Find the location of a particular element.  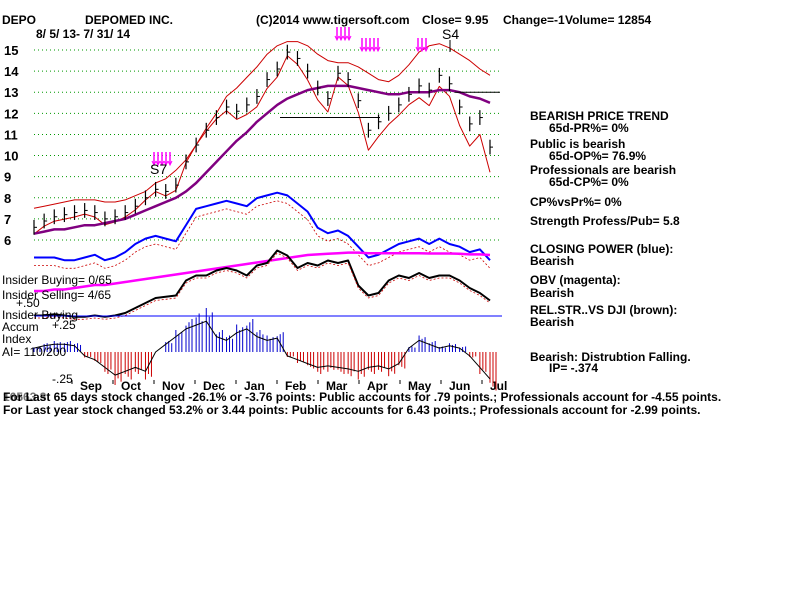

relstr-label: REL.STR..VS DJI (brown): is located at coordinates (604, 310).